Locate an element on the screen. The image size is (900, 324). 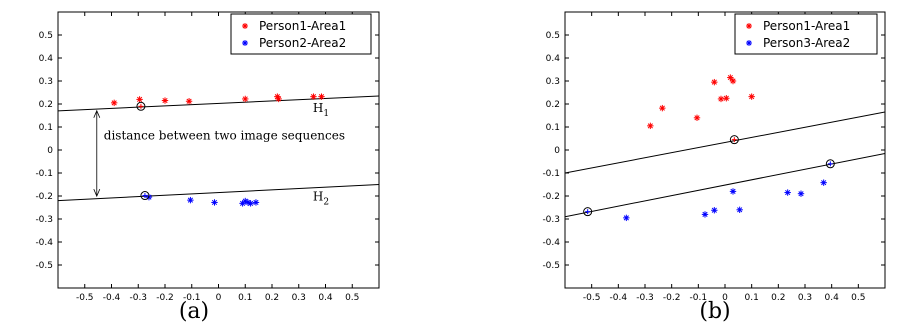
lines-group is located at coordinates (218, 148).